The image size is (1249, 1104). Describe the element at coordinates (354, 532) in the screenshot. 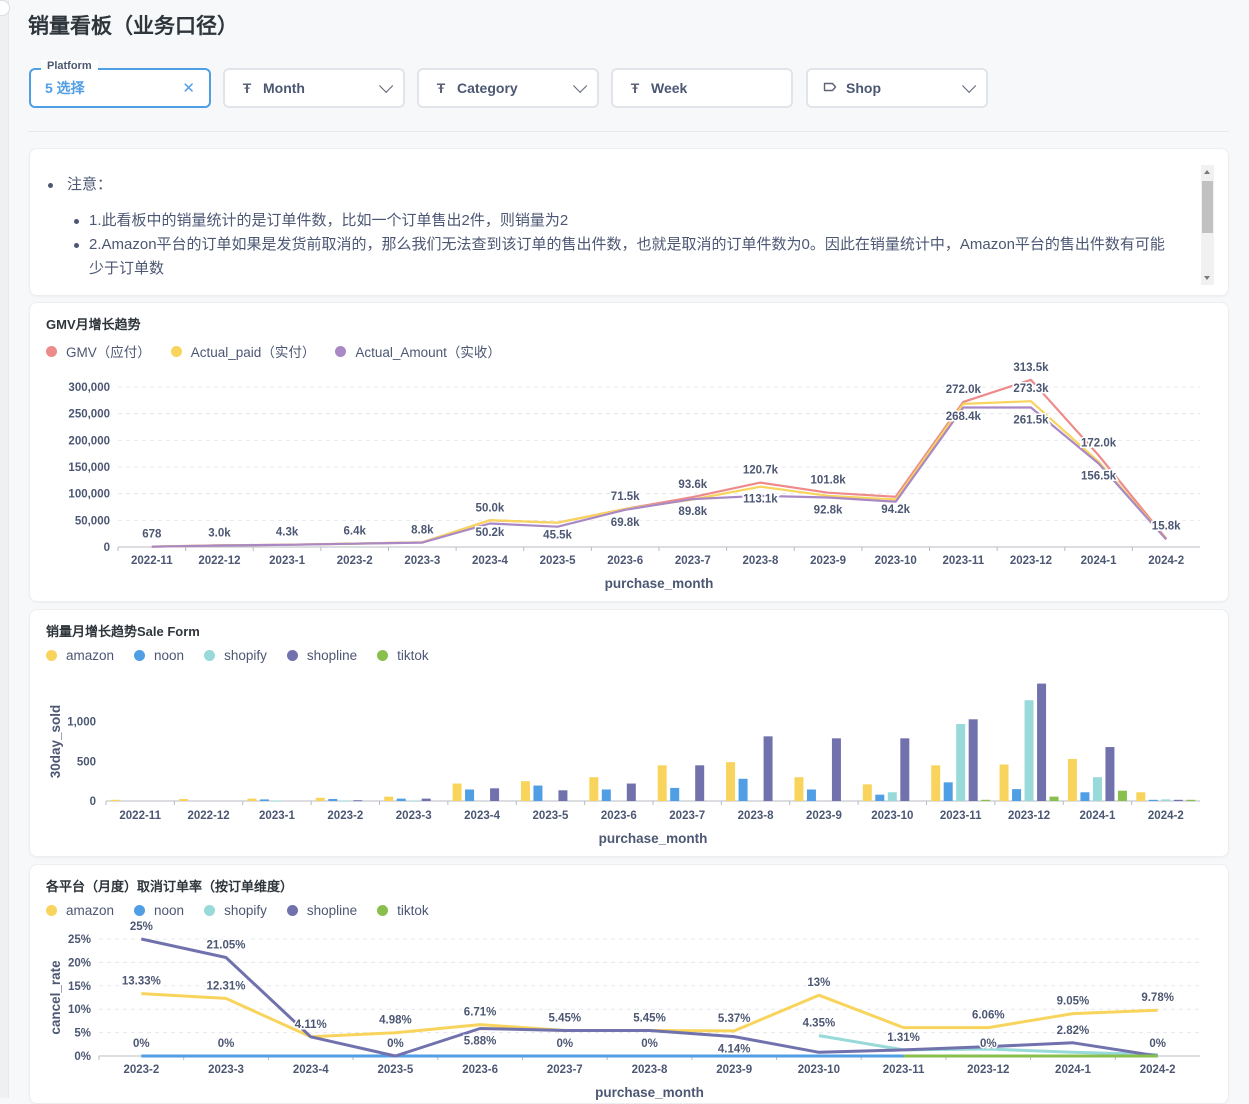

I see `data-label: 6.4k` at that location.